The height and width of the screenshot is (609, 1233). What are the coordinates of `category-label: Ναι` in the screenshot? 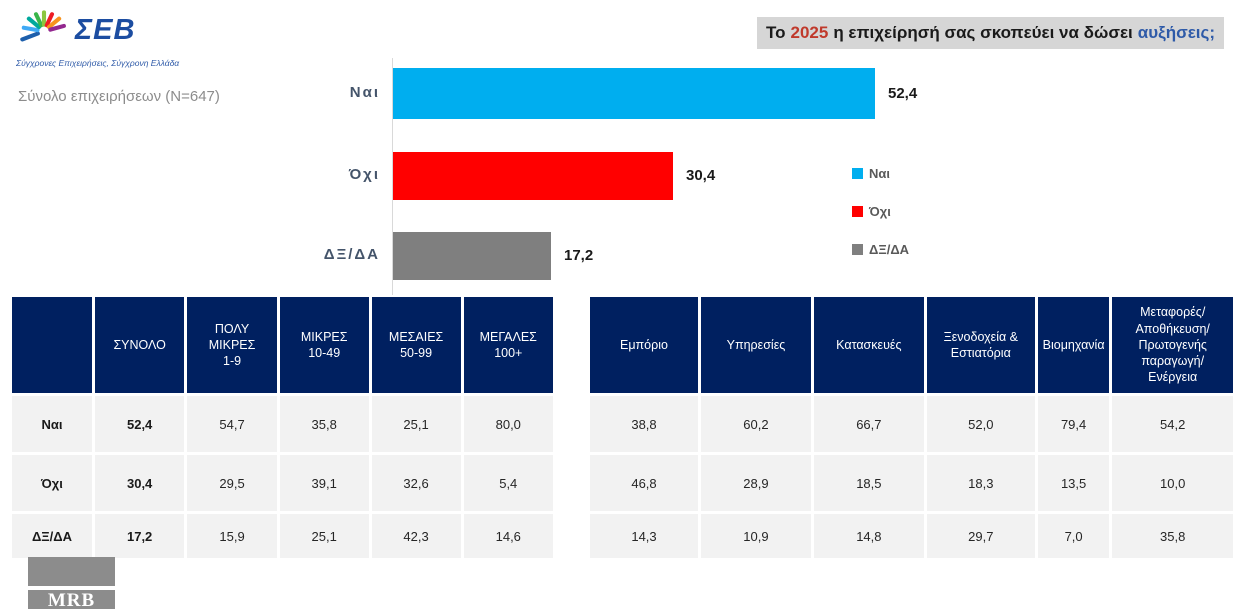 It's located at (364, 92).